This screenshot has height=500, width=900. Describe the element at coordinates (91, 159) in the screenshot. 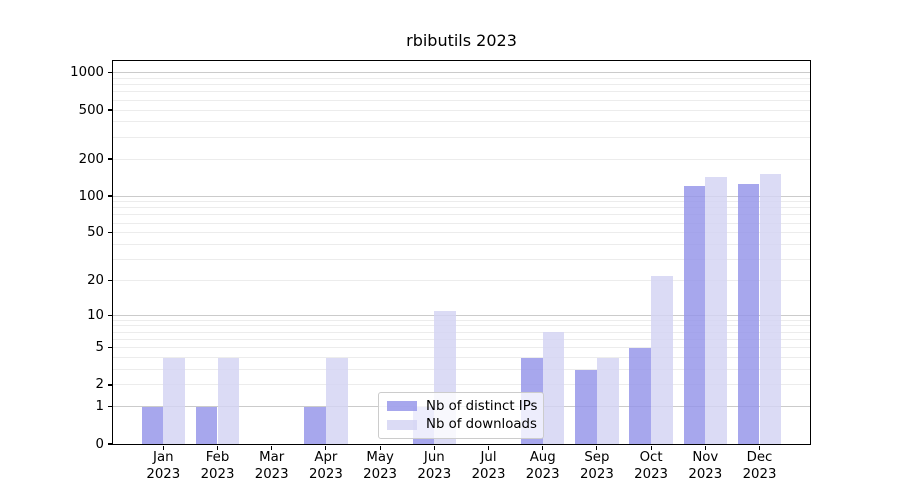

I see `y-axis-tick-label: 200` at that location.